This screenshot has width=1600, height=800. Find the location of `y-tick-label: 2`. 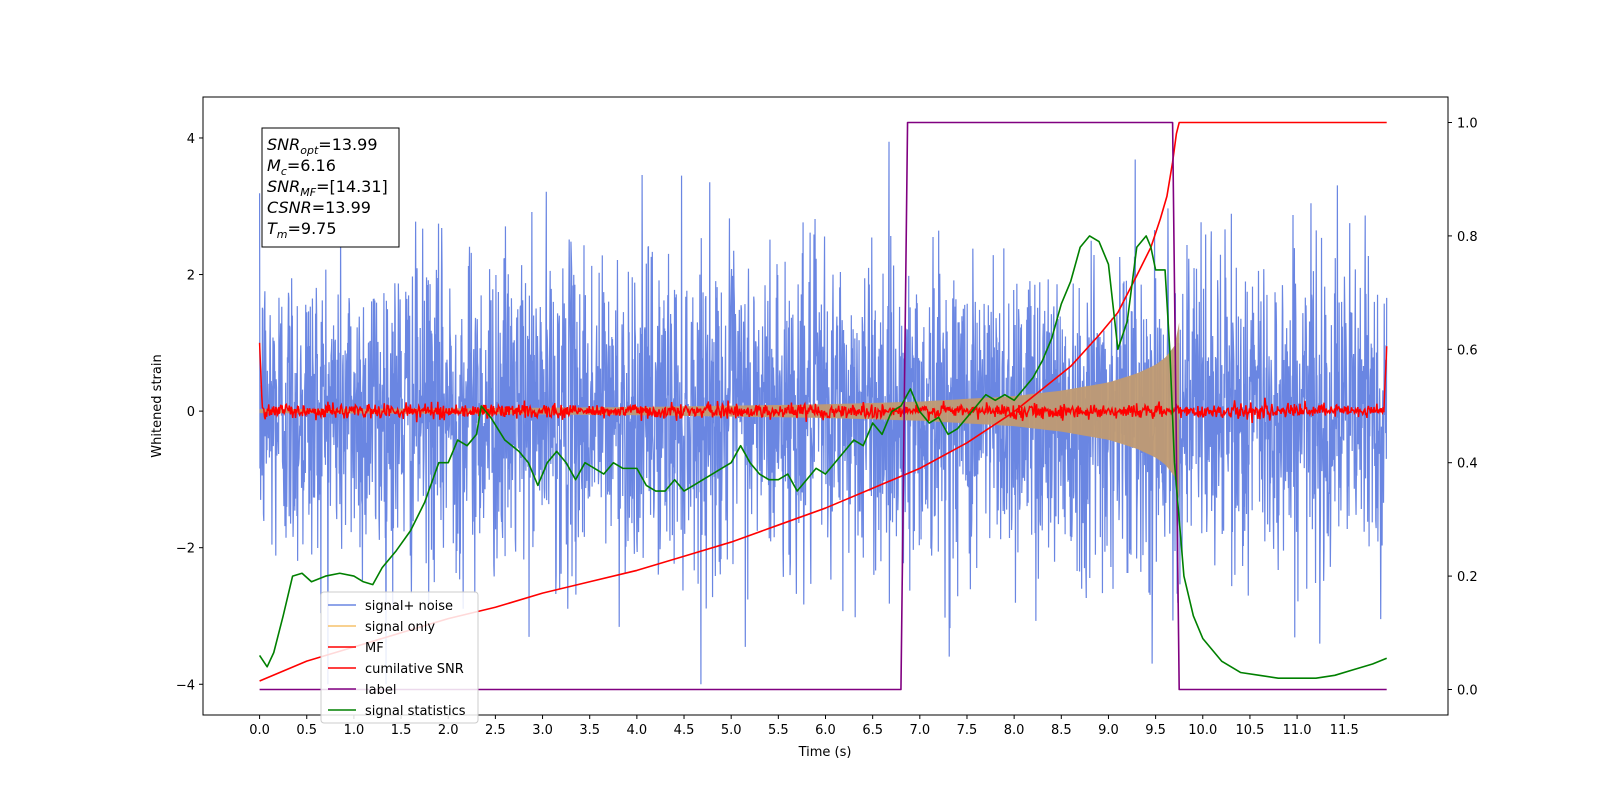

y-tick-label: 2 is located at coordinates (191, 276).